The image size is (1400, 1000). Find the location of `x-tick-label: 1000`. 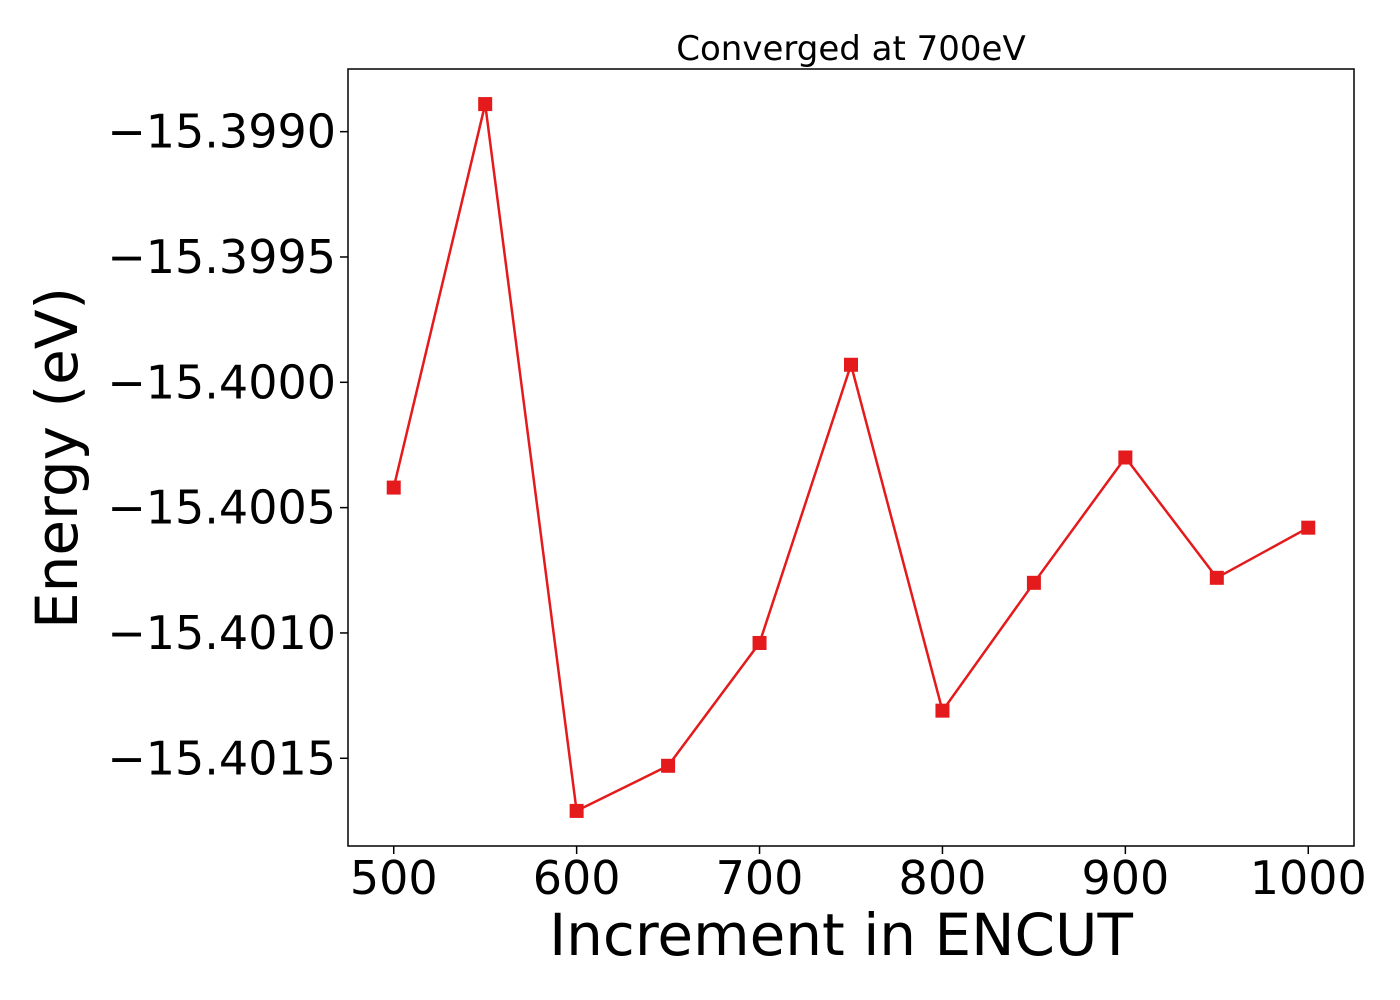

x-tick-label: 1000 is located at coordinates (1308, 878).